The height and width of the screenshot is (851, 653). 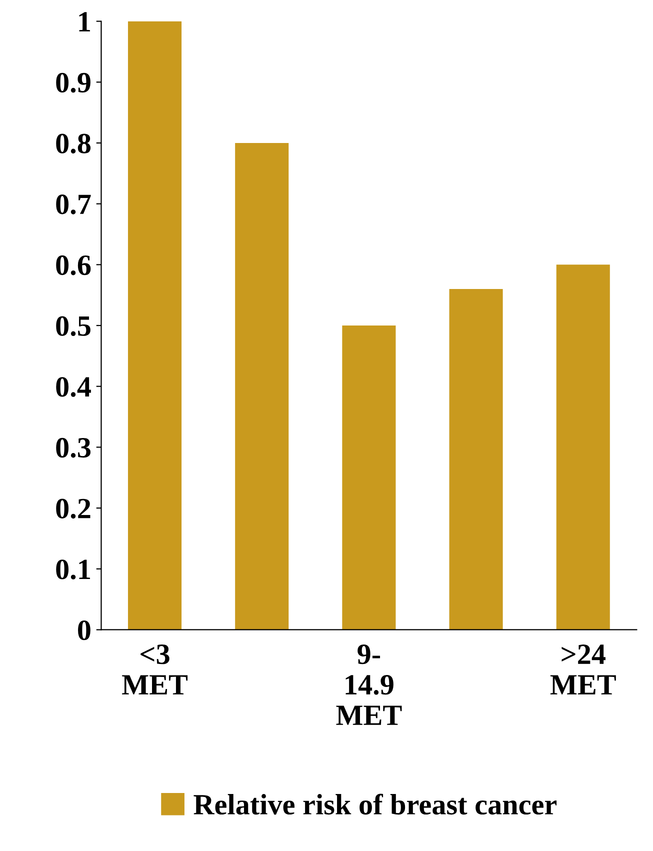 I want to click on y-tick-label: 0.6, so click(x=73, y=265).